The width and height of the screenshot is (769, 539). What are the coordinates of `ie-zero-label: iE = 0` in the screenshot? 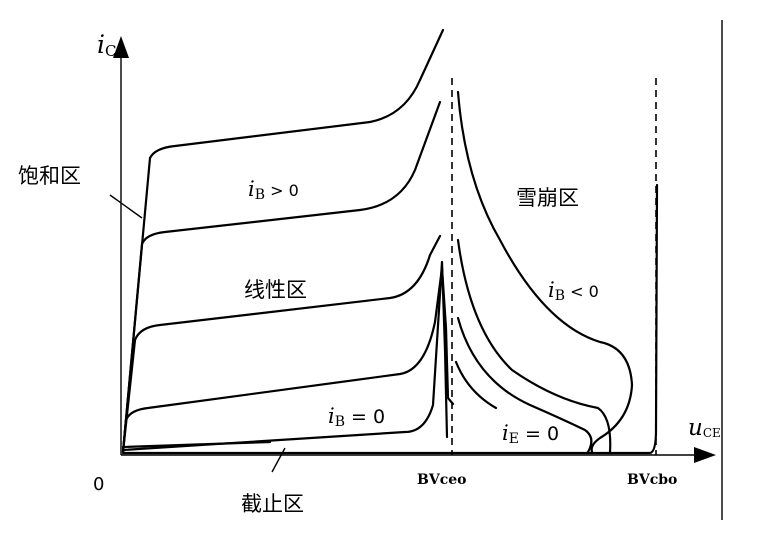 It's located at (530, 434).